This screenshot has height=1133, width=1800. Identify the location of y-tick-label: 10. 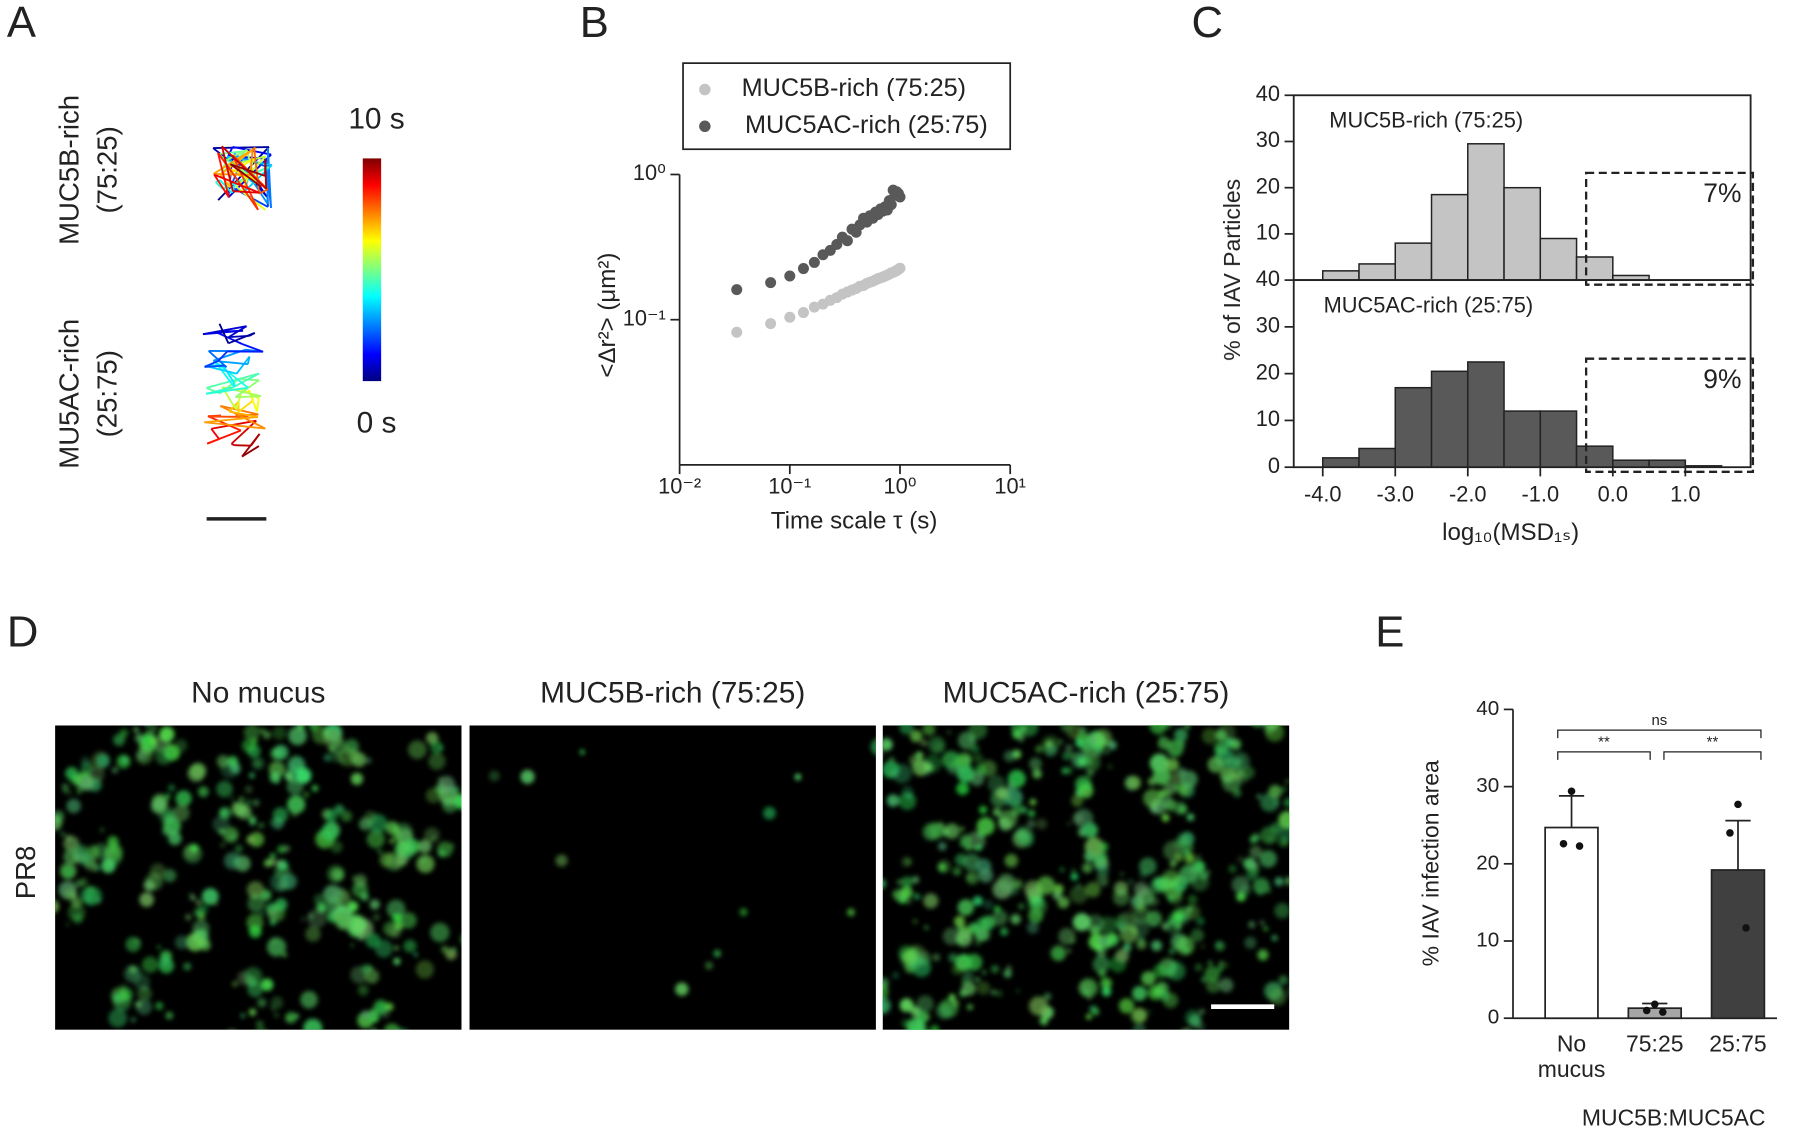
(1487, 939).